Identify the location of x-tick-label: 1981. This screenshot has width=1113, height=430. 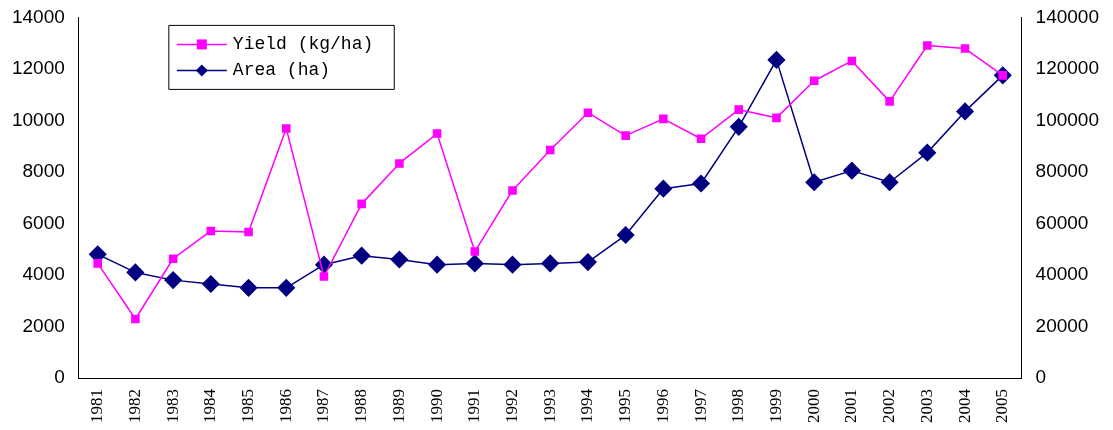
(97, 406).